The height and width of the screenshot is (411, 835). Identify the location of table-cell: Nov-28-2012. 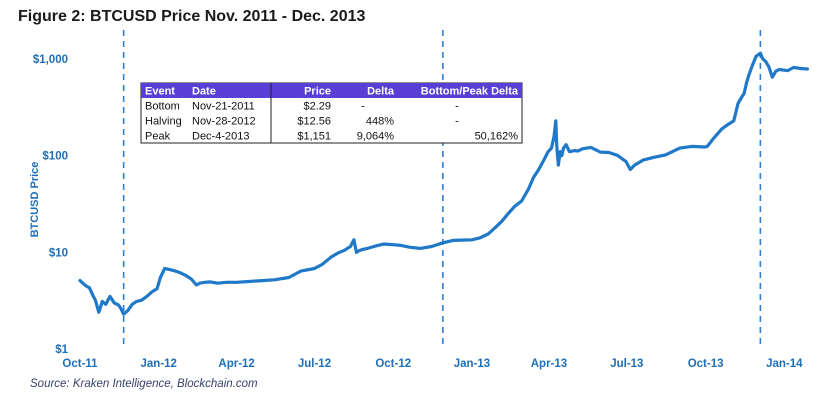
(224, 122).